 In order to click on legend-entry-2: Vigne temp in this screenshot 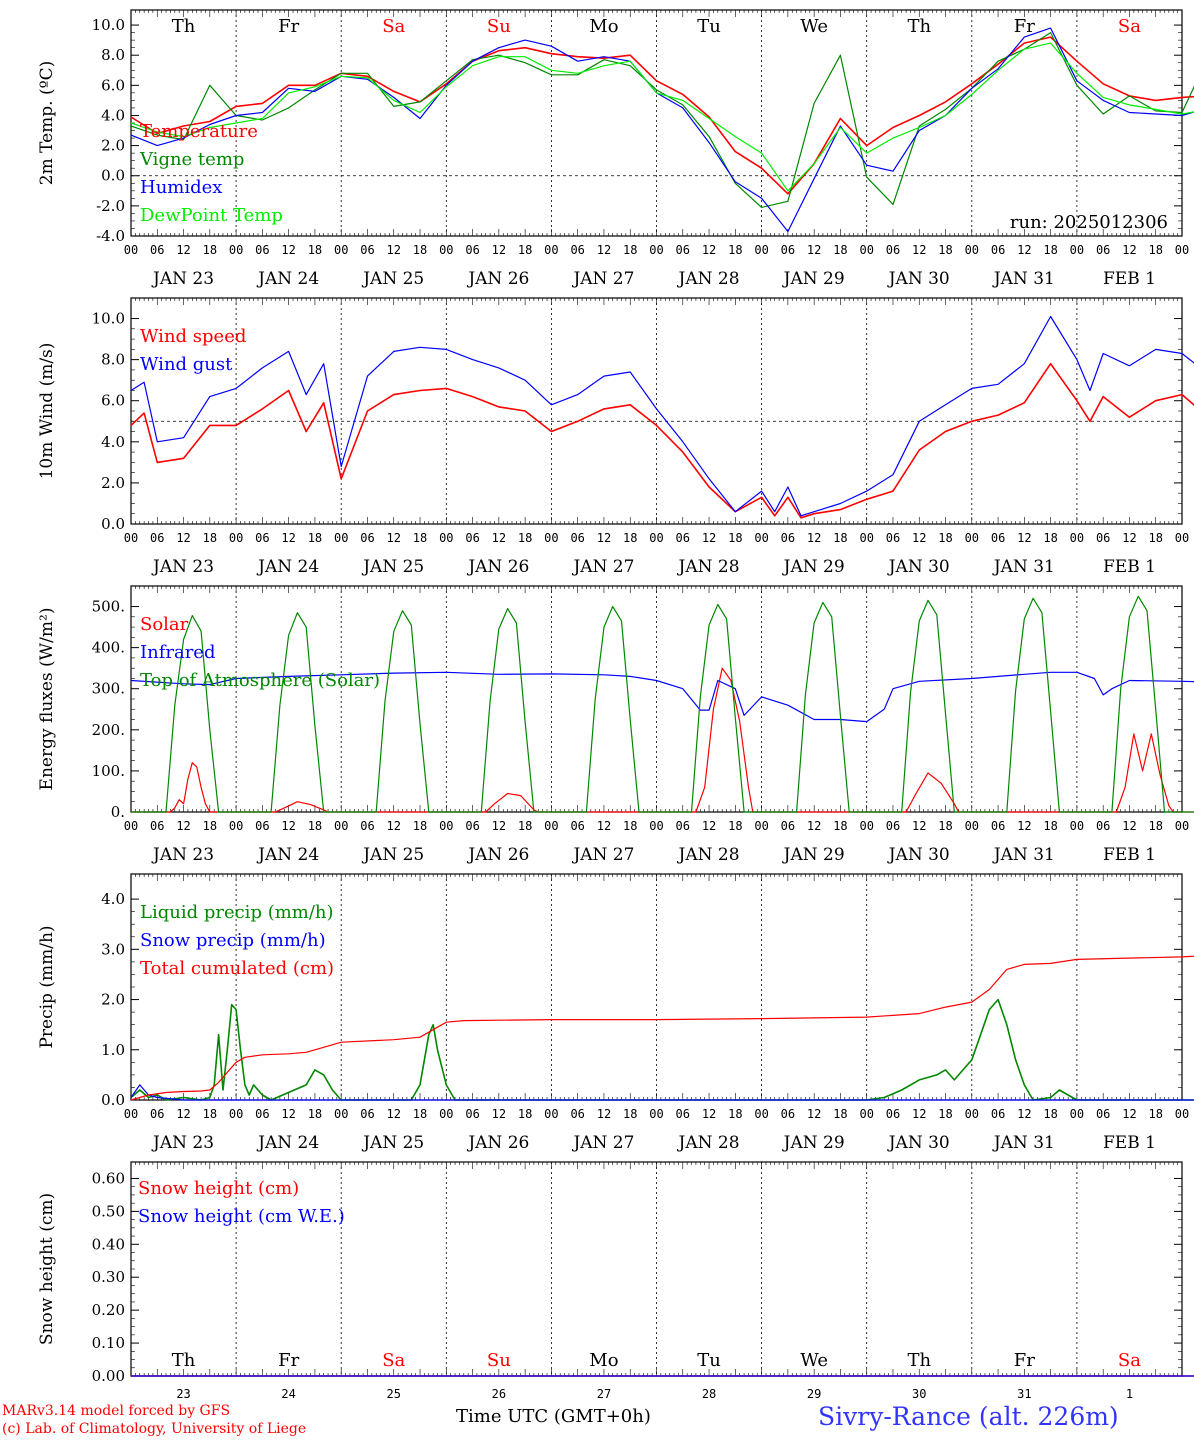, I will do `click(191, 159)`.